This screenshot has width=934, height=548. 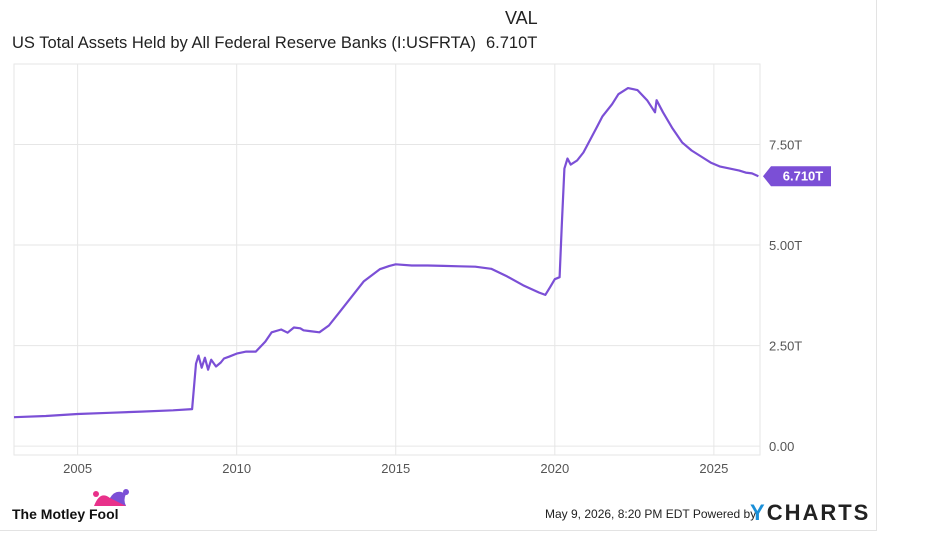 What do you see at coordinates (521, 18) in the screenshot?
I see `legend-value-header: VAL` at bounding box center [521, 18].